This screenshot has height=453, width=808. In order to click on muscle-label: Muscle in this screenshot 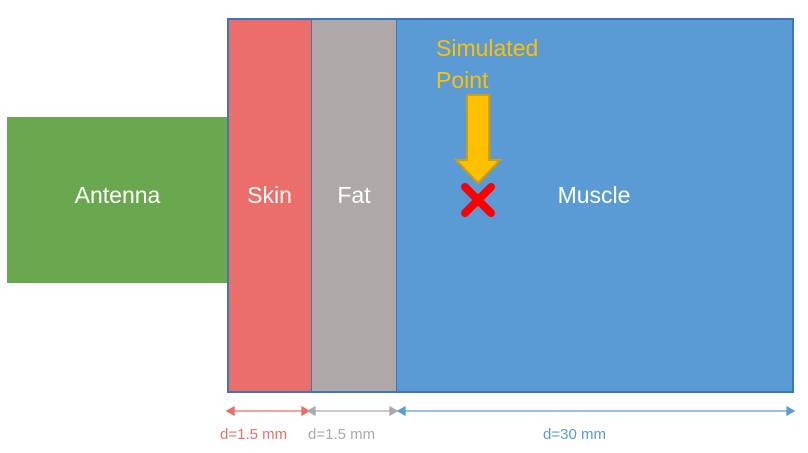, I will do `click(594, 195)`.